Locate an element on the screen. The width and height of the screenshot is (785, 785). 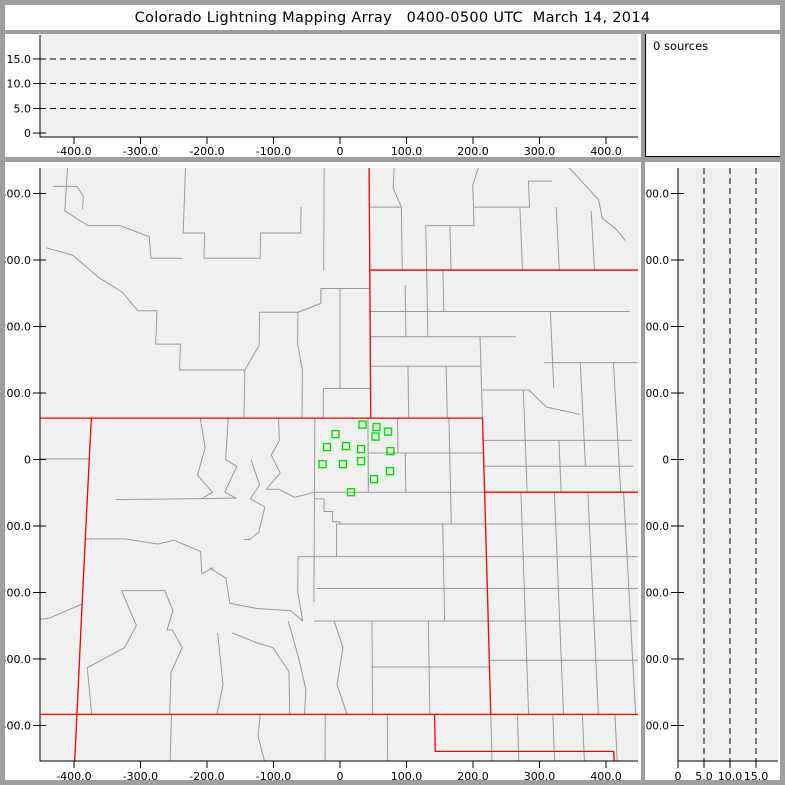
sources-count-label: 0 sources is located at coordinates (681, 46).